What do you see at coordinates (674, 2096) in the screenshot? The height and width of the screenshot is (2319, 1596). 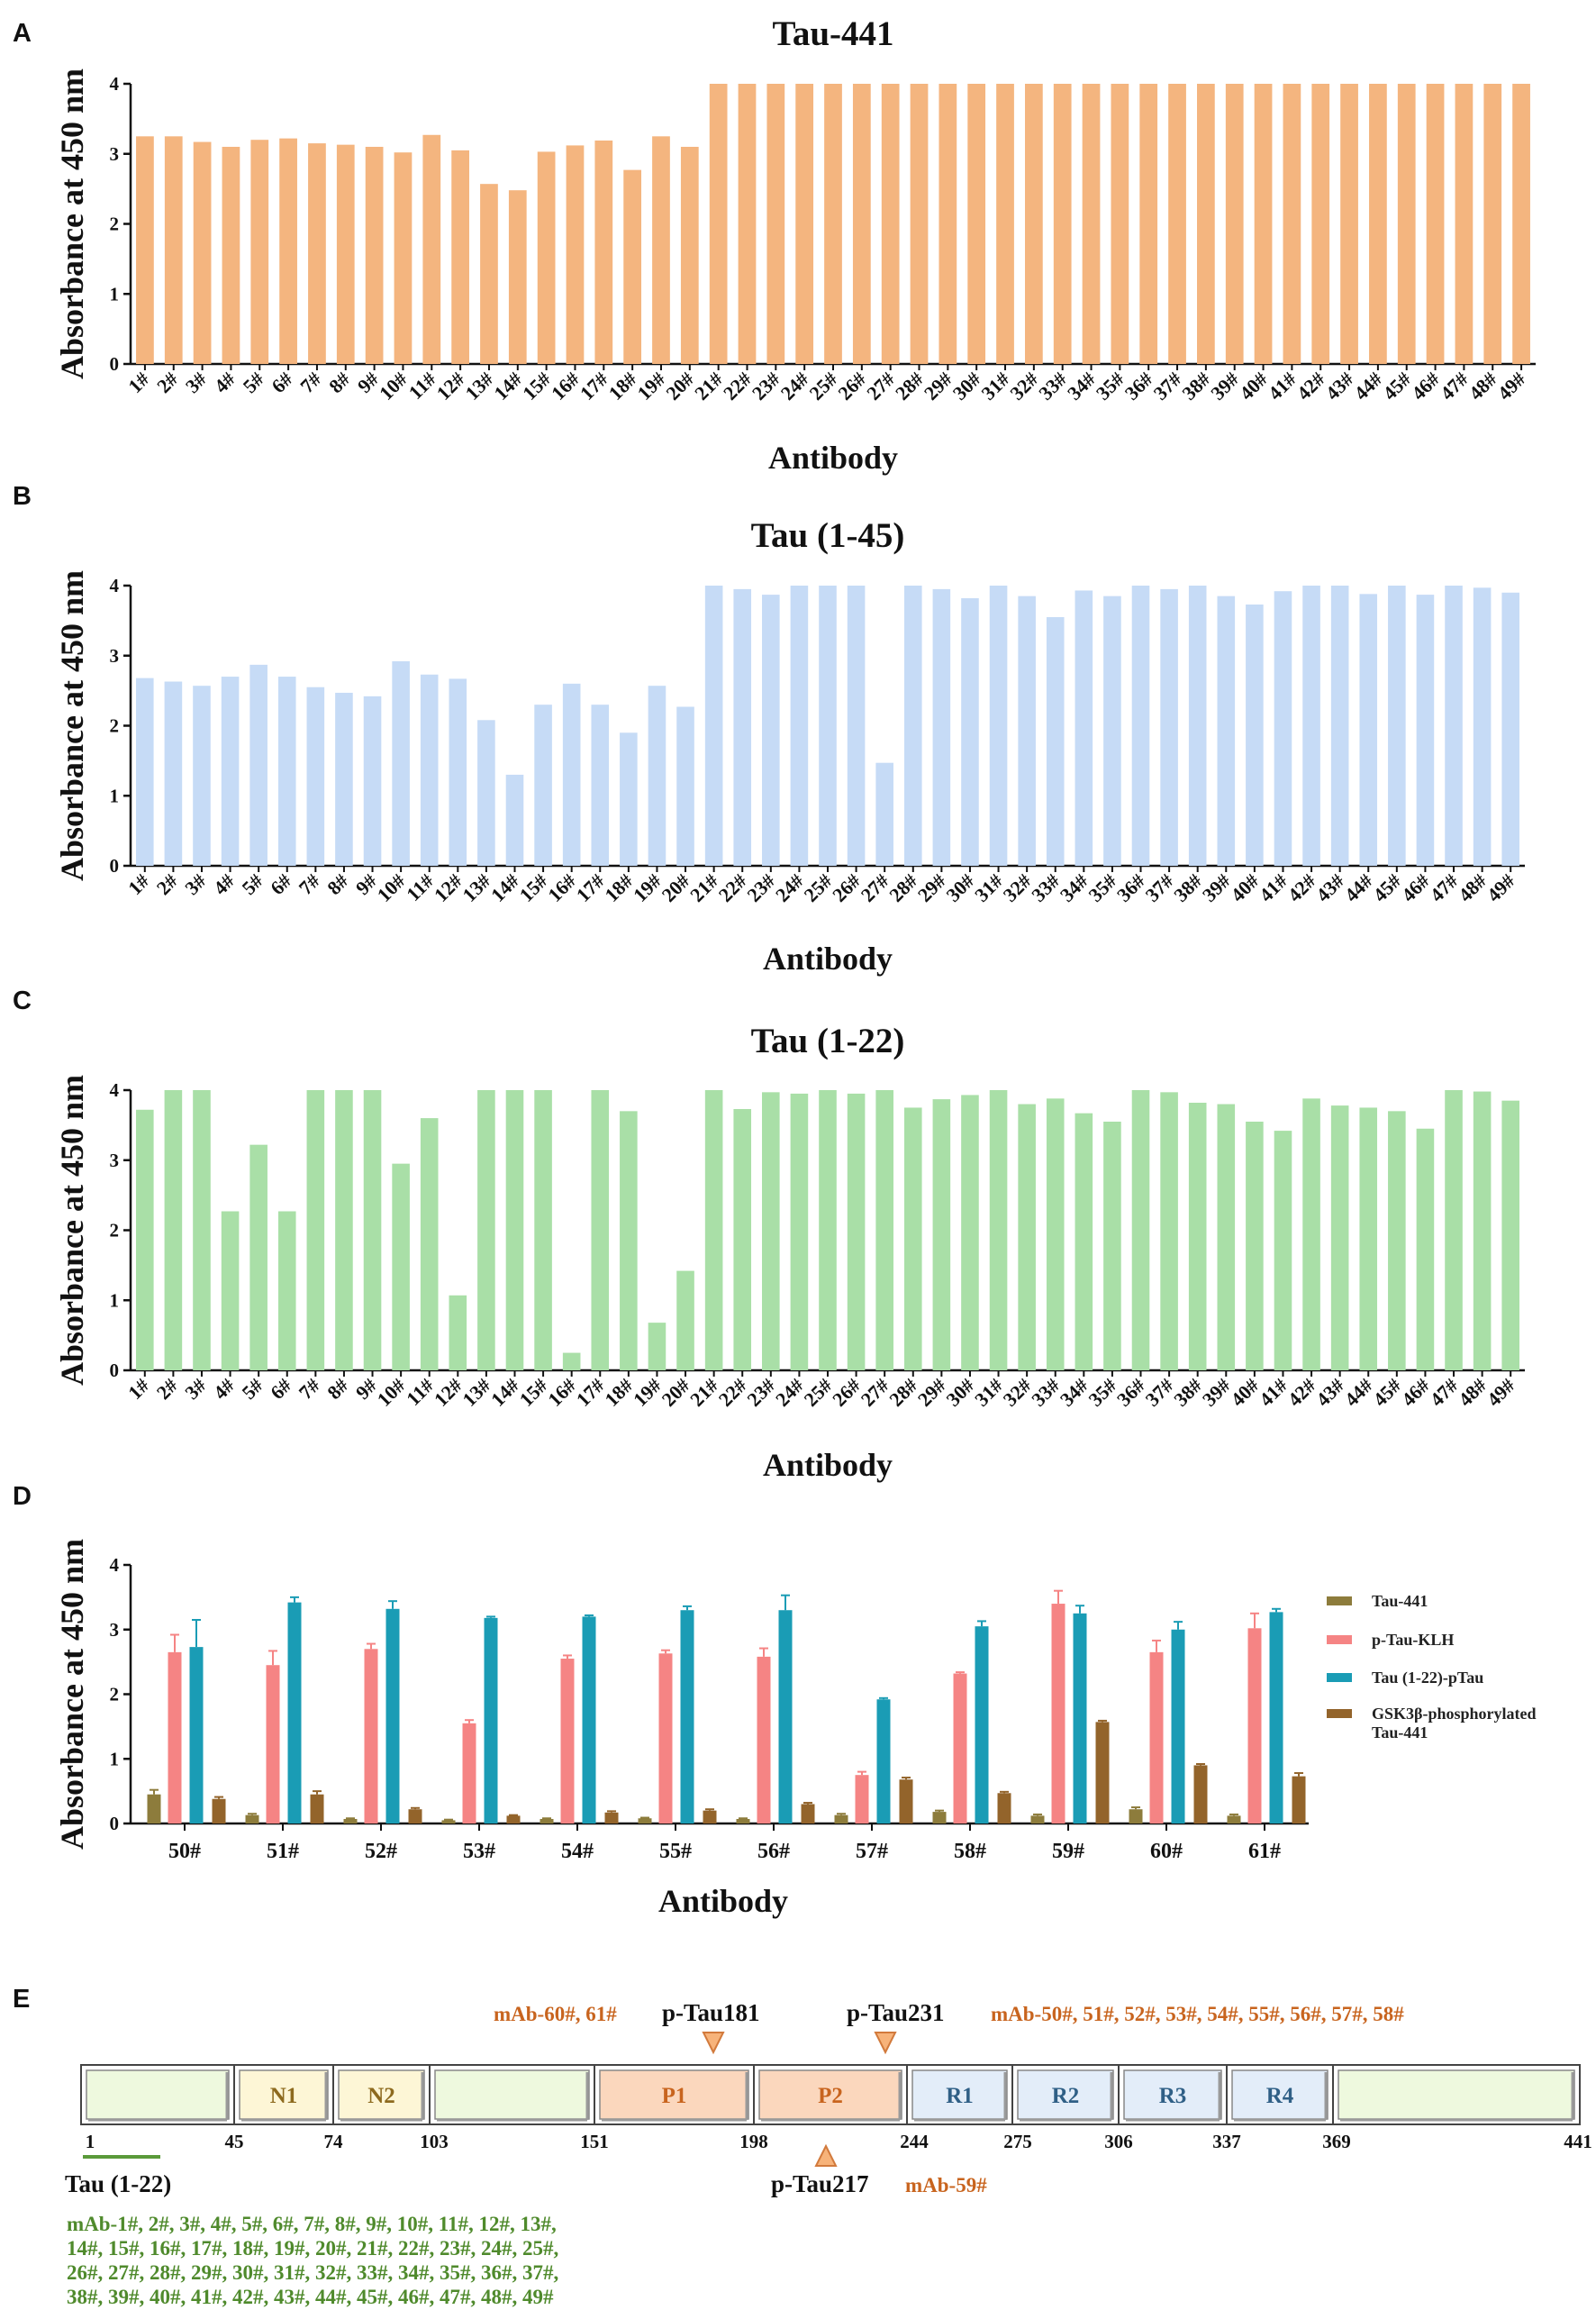 I see `domain-label-p1: P1` at bounding box center [674, 2096].